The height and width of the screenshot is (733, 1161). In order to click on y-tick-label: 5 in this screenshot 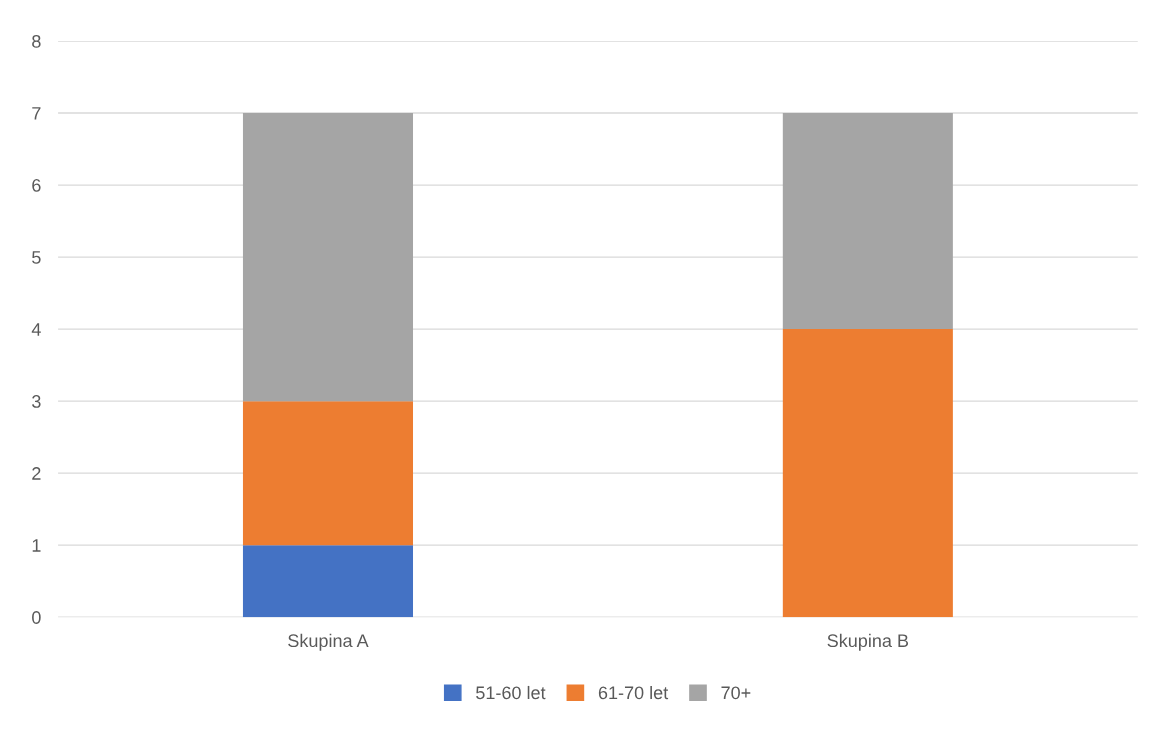, I will do `click(36, 257)`.